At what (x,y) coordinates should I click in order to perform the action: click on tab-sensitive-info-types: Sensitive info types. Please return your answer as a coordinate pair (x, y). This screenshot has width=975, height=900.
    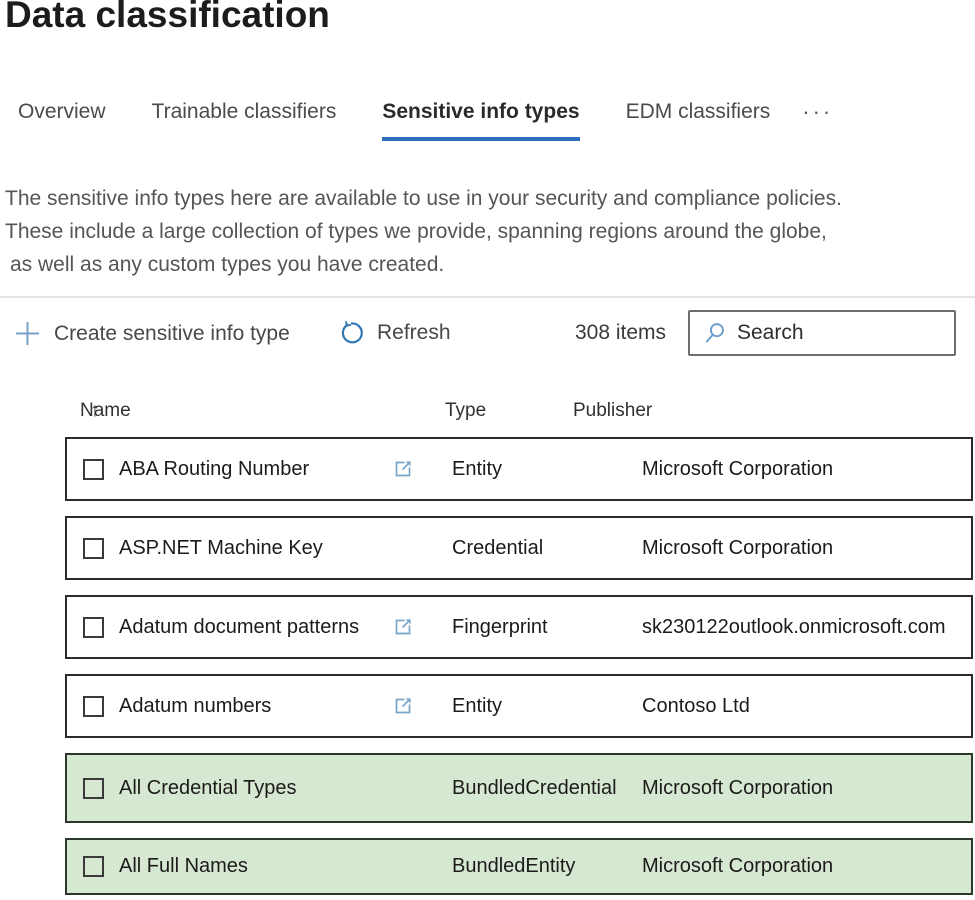
    Looking at the image, I should click on (481, 120).